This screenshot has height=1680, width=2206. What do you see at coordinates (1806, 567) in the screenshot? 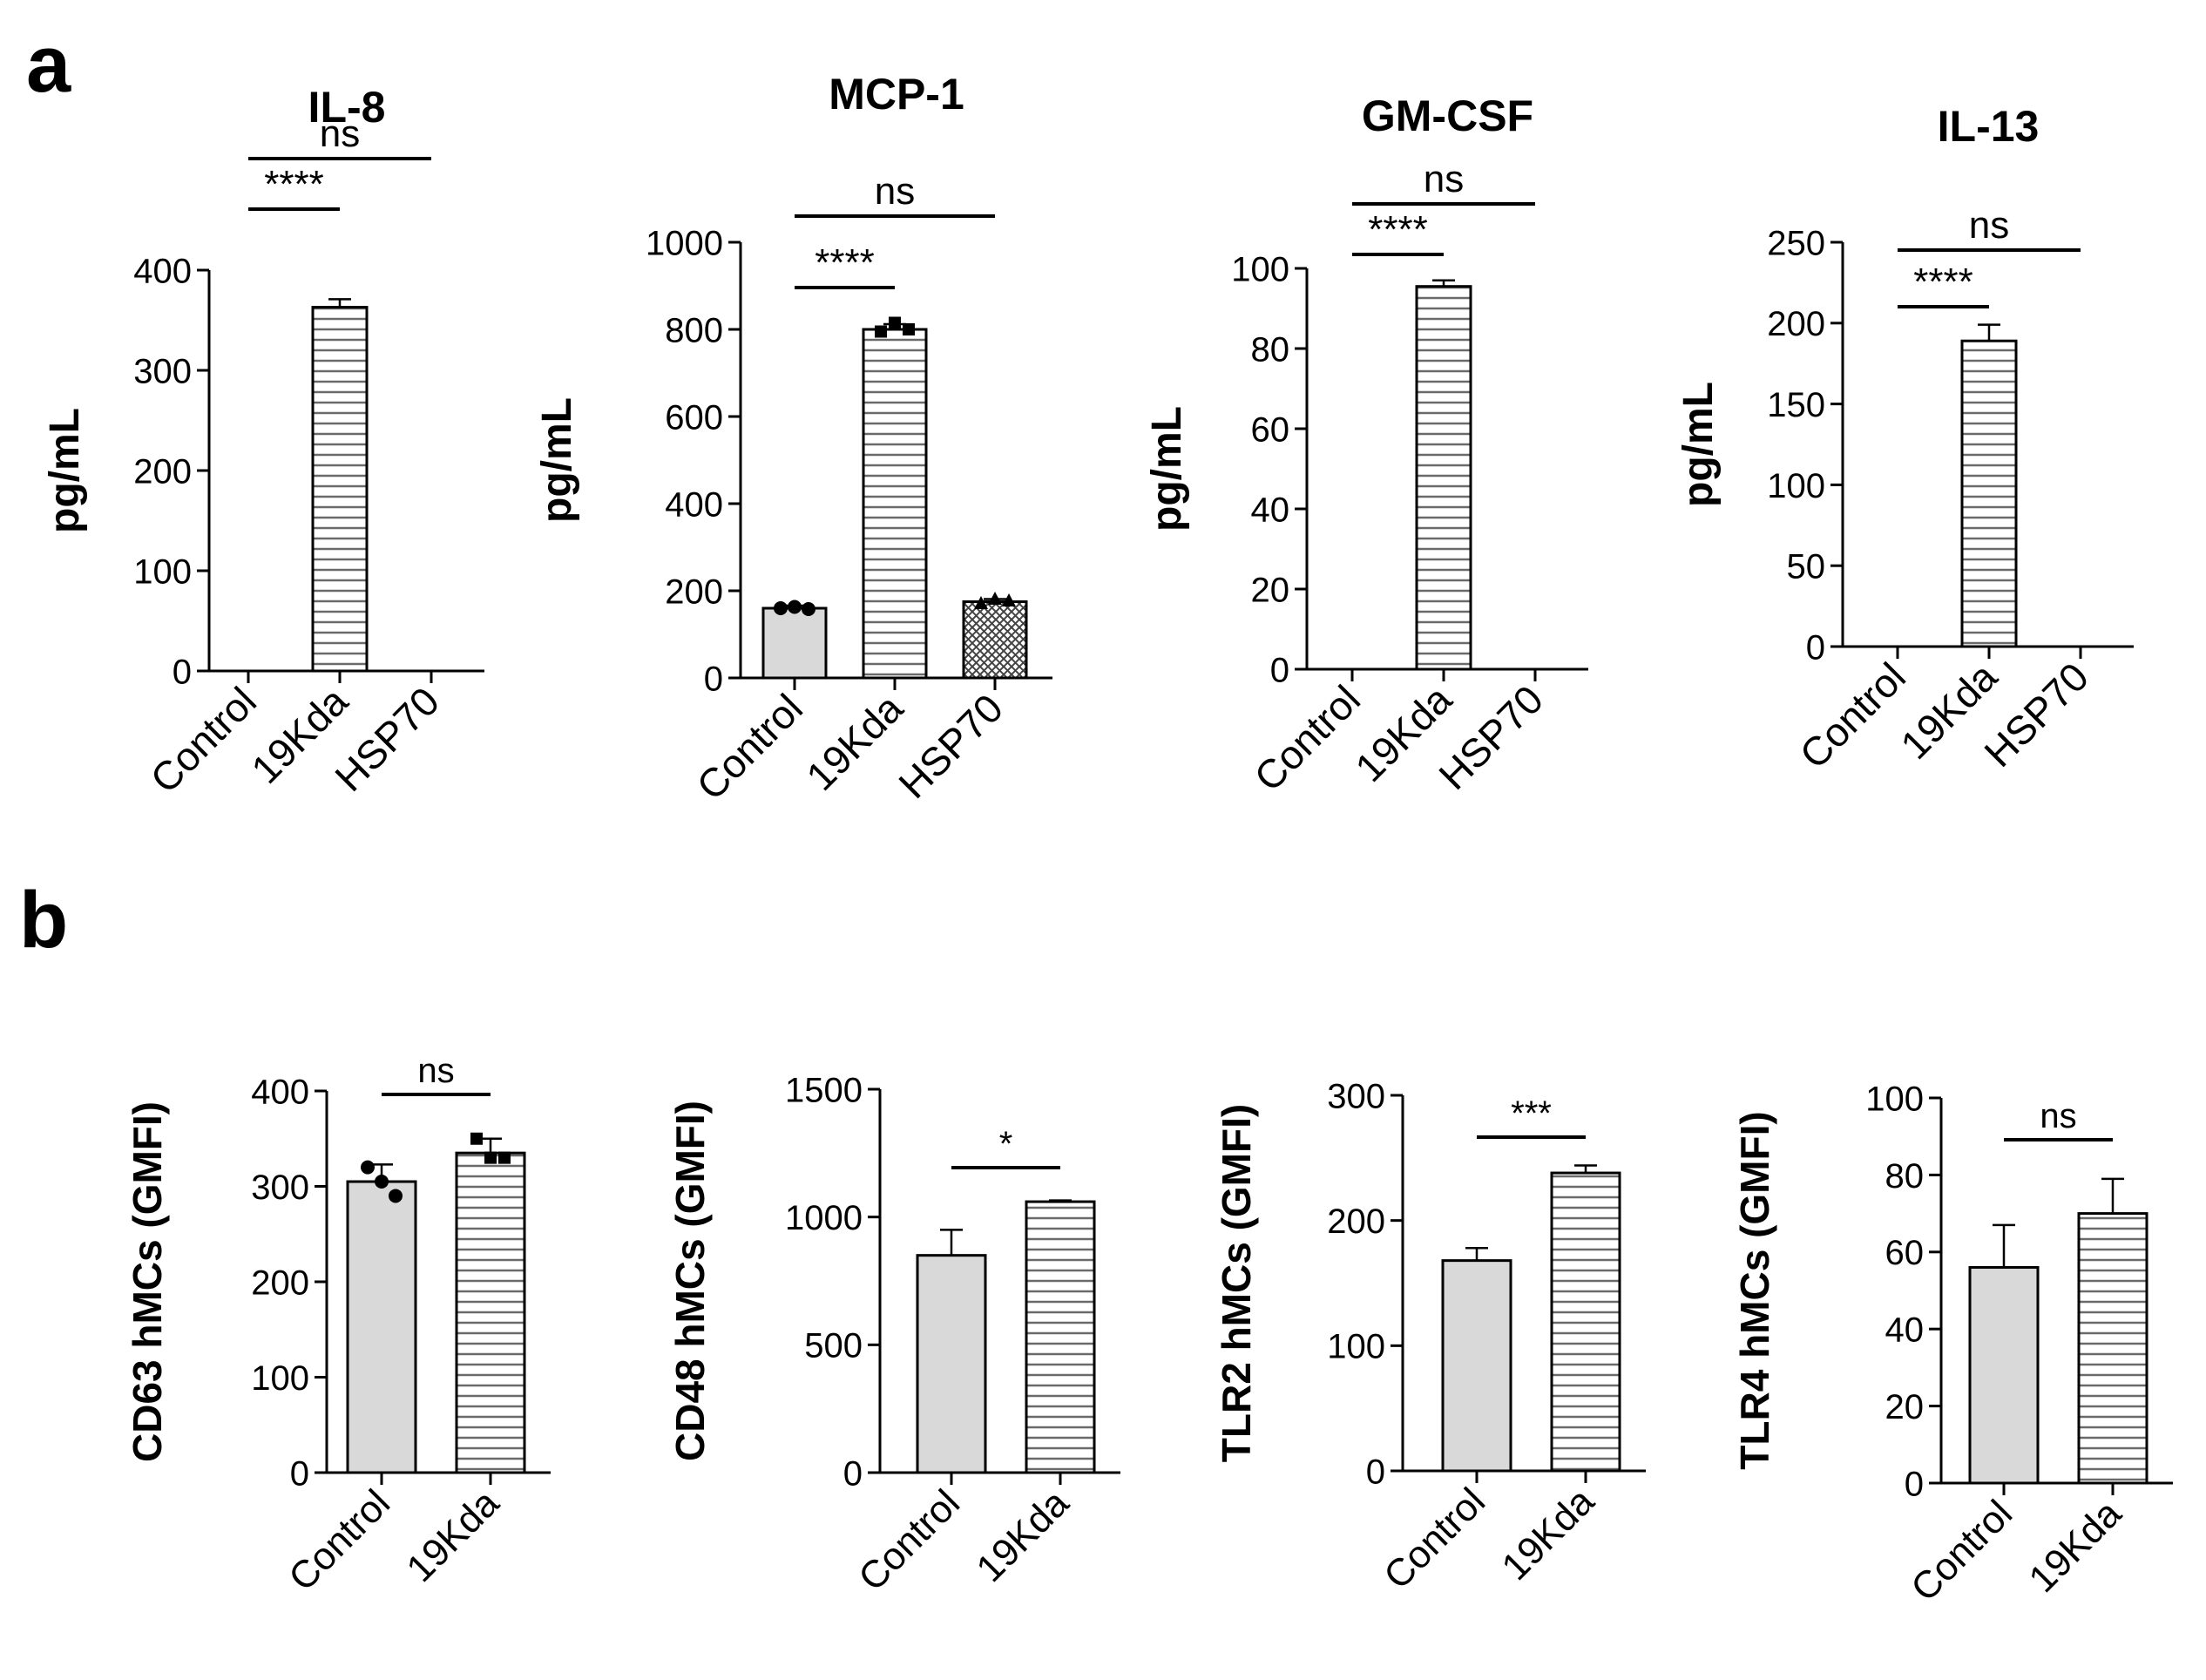
I see `y-tick-label: 50` at bounding box center [1806, 567].